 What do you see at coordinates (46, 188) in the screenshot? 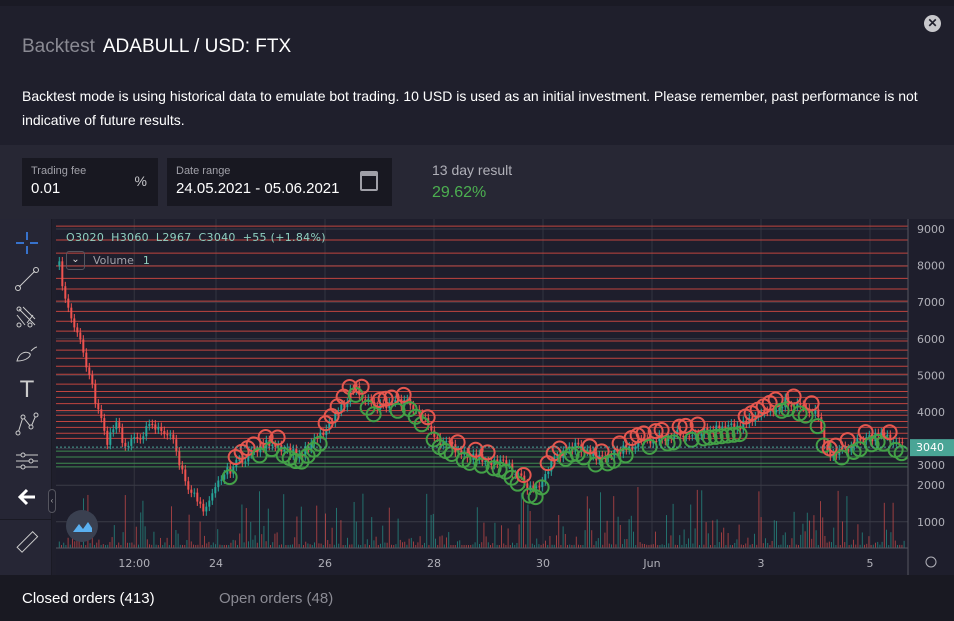
I see `trading-fee-value: 0.01` at bounding box center [46, 188].